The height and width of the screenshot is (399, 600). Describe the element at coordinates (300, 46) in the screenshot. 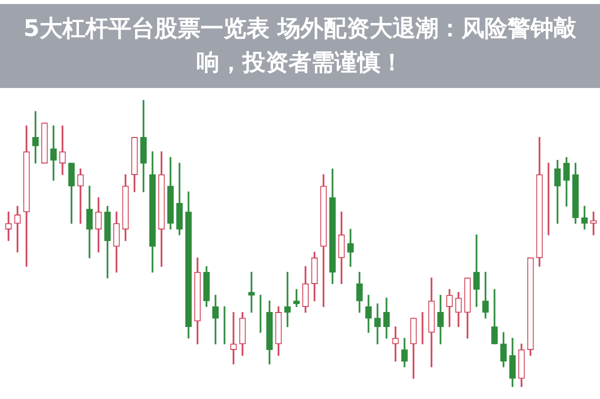

I see `chart-title: 5大杠杆平台股票一览表 场外配资大退潮：风险警钟敲响，投资者需谨慎！` at that location.